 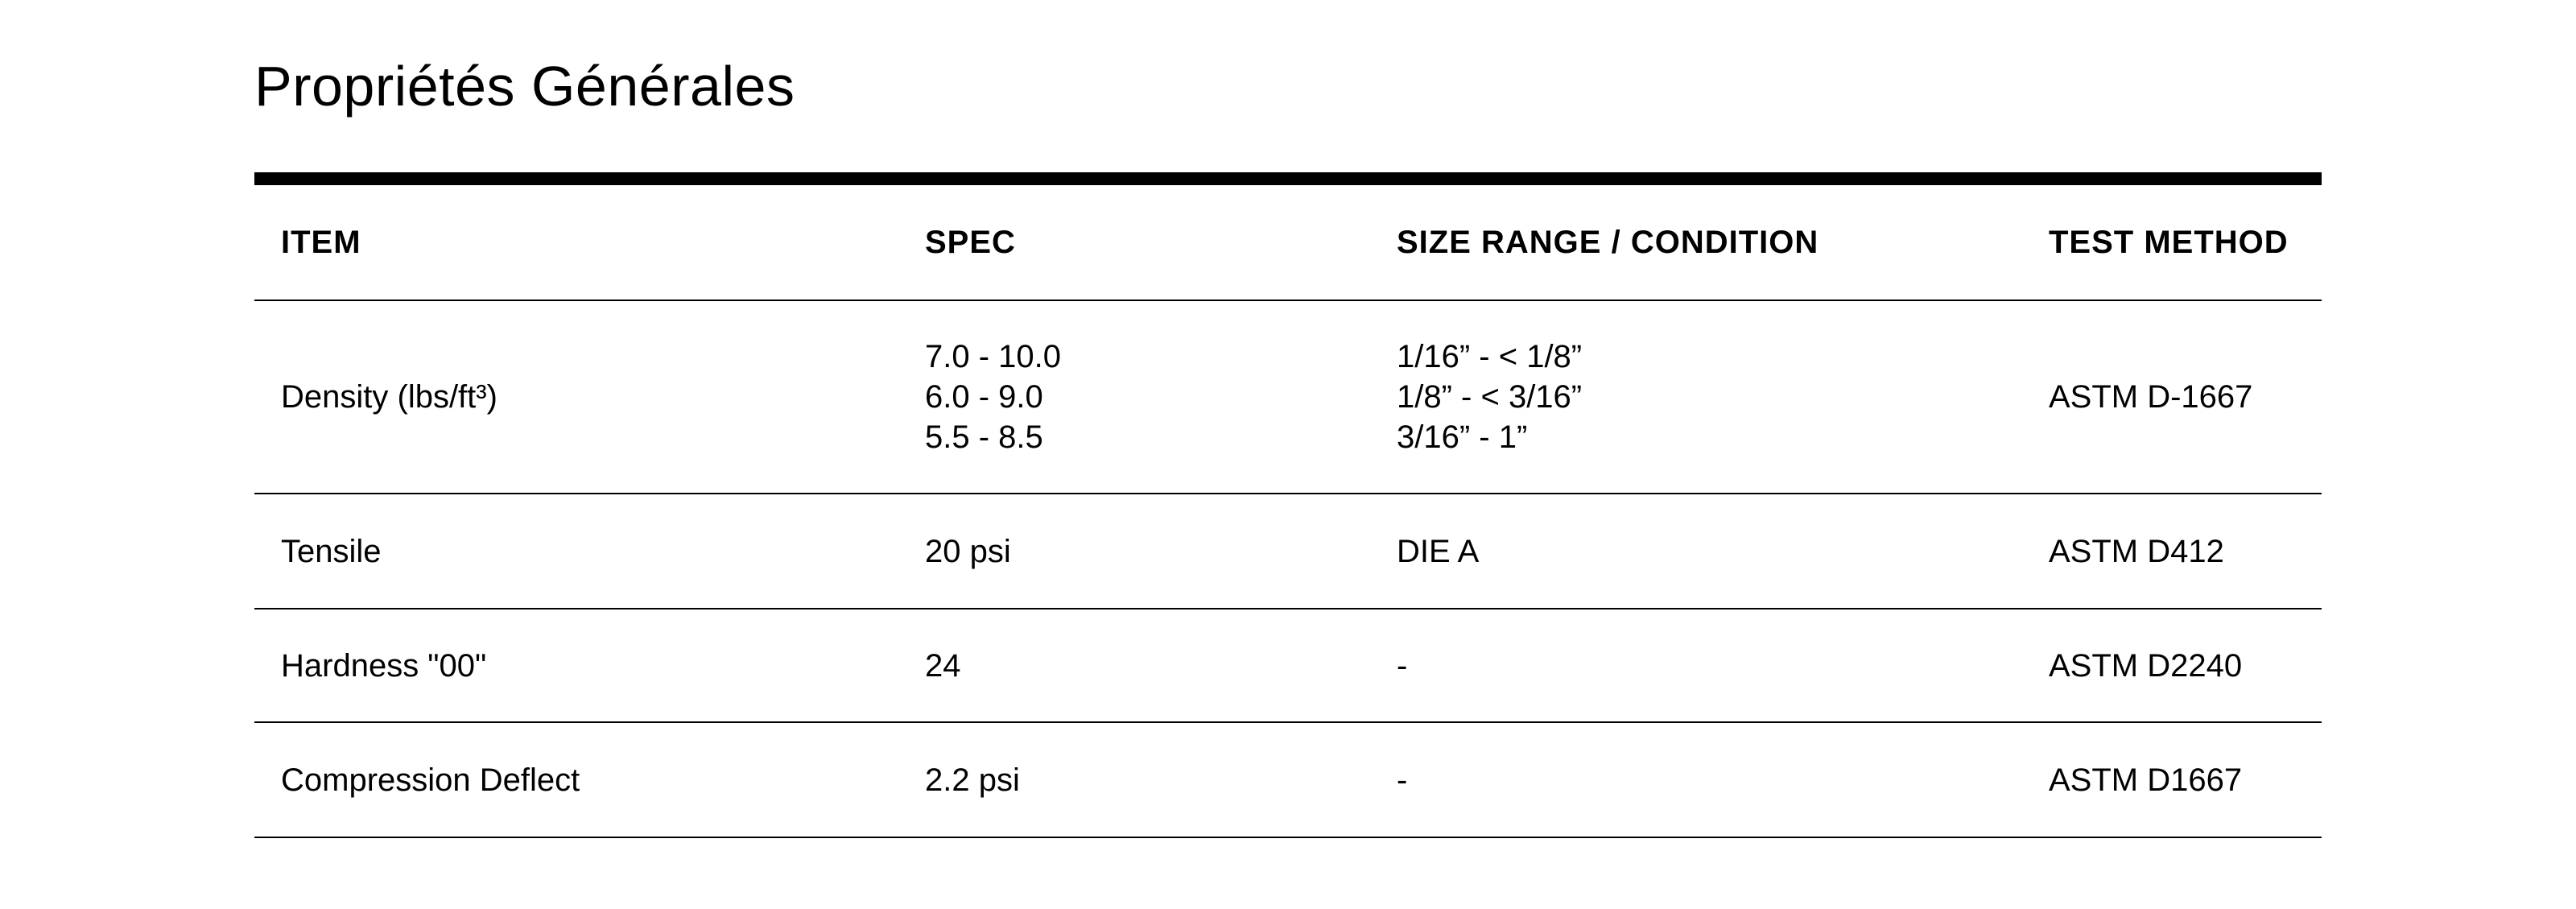 I want to click on header-item: ITEM, so click(x=576, y=243).